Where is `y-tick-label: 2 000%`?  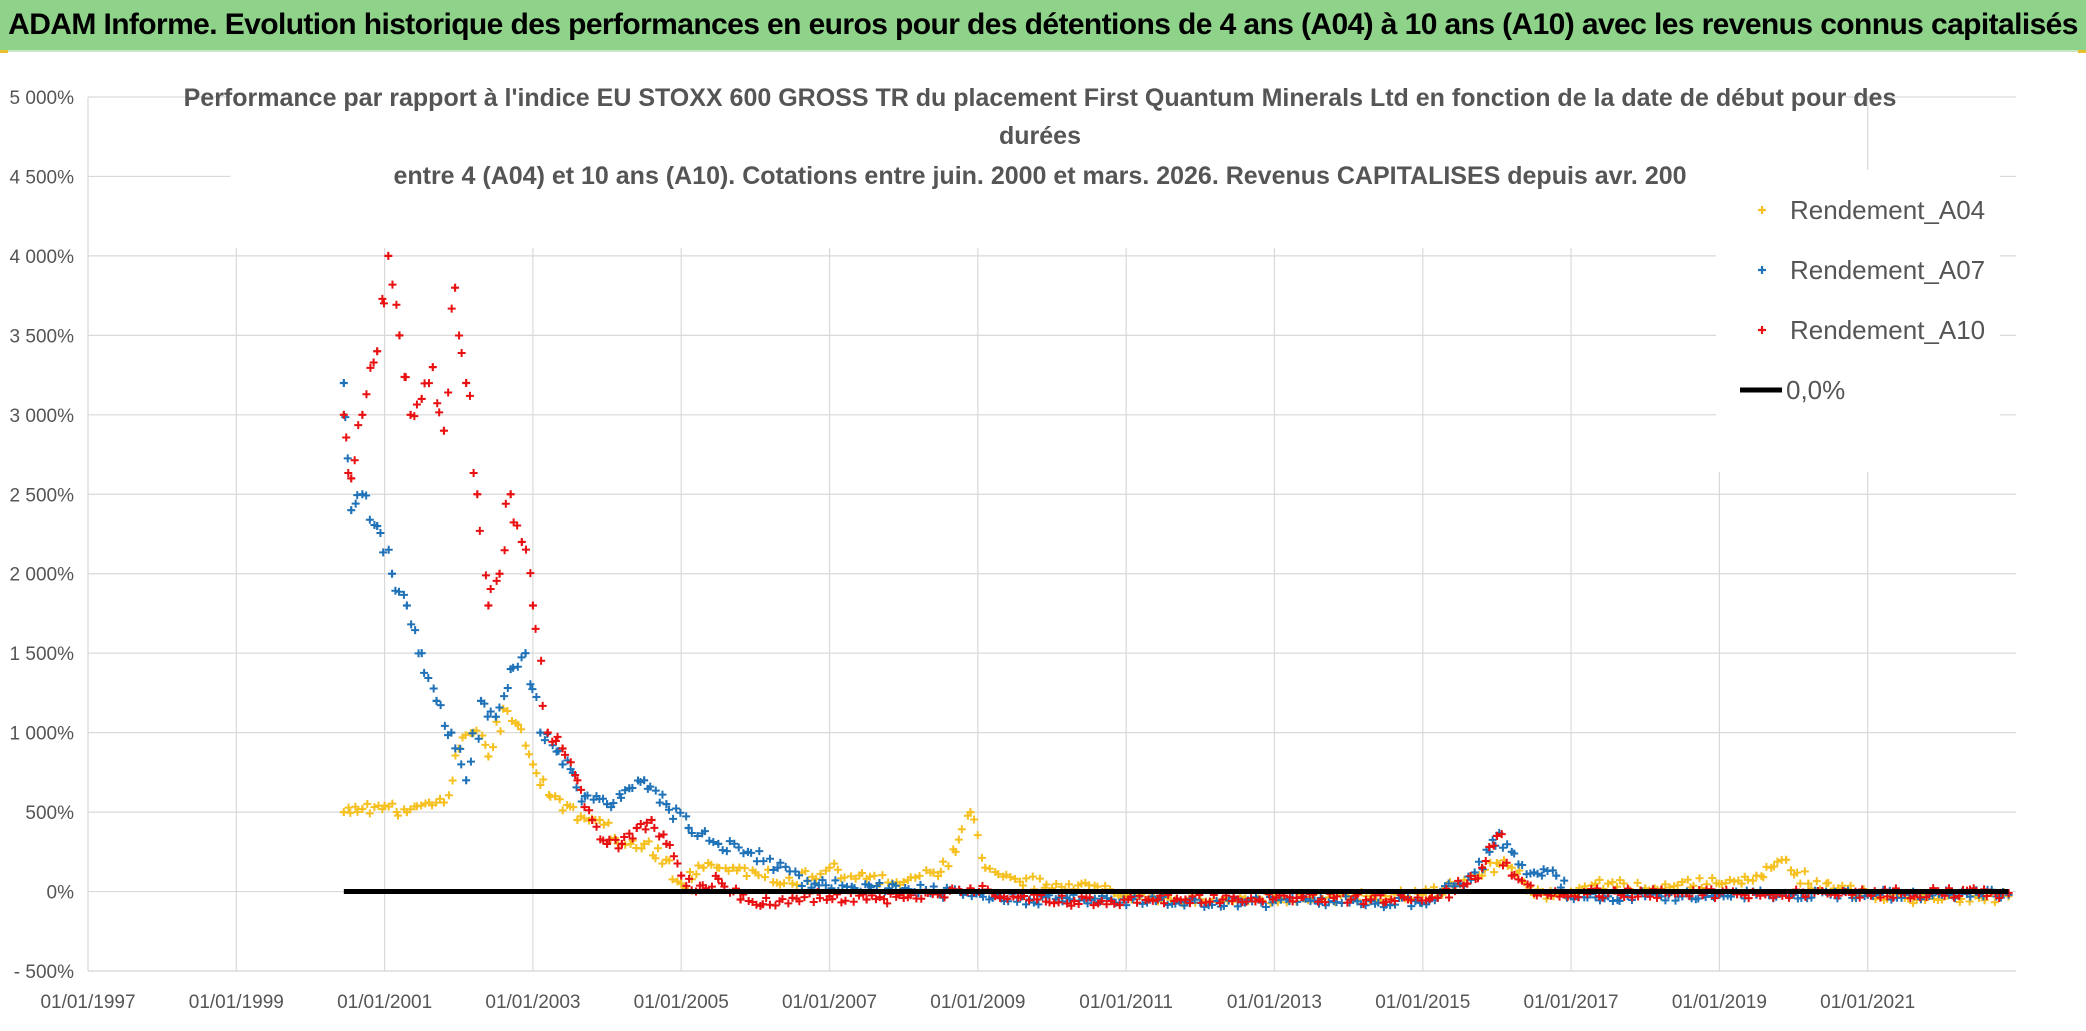
y-tick-label: 2 000% is located at coordinates (42, 575).